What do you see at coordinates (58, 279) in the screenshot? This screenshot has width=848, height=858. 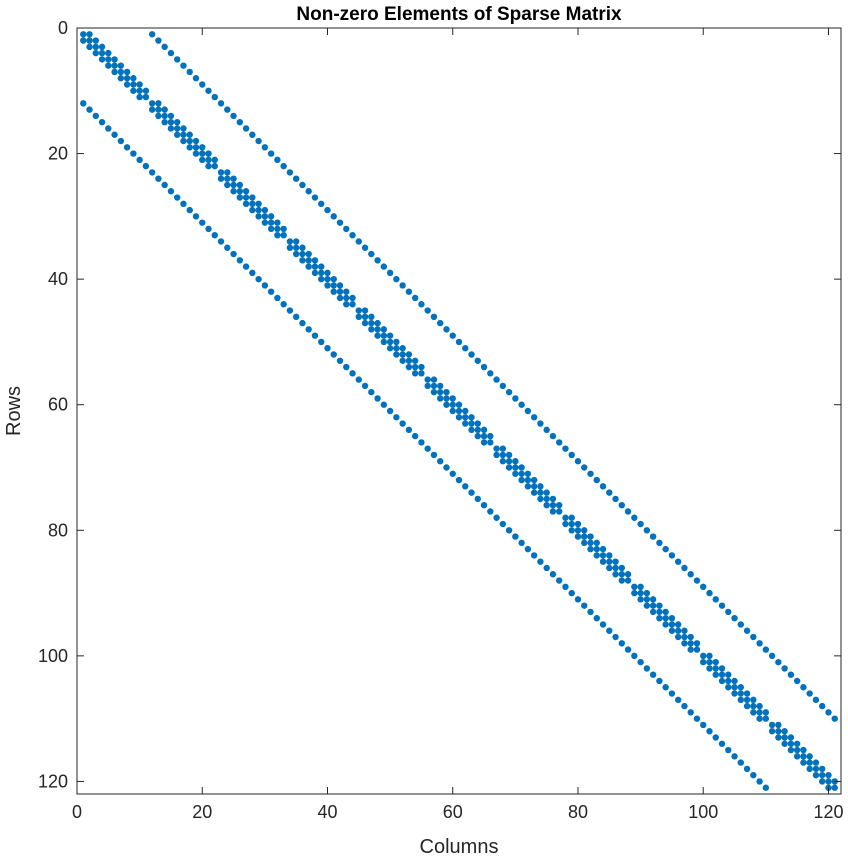 I see `y-tick-label: 40` at bounding box center [58, 279].